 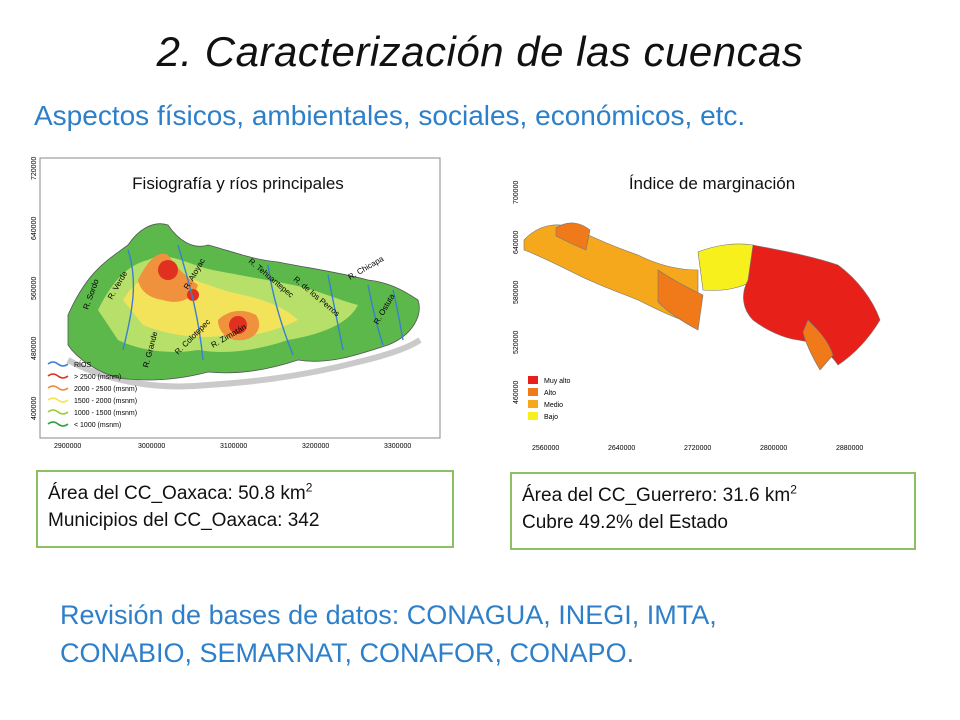 What do you see at coordinates (625, 522) in the screenshot?
I see `guerrero-coverage-line: Cubre 49.2% del Estado` at bounding box center [625, 522].